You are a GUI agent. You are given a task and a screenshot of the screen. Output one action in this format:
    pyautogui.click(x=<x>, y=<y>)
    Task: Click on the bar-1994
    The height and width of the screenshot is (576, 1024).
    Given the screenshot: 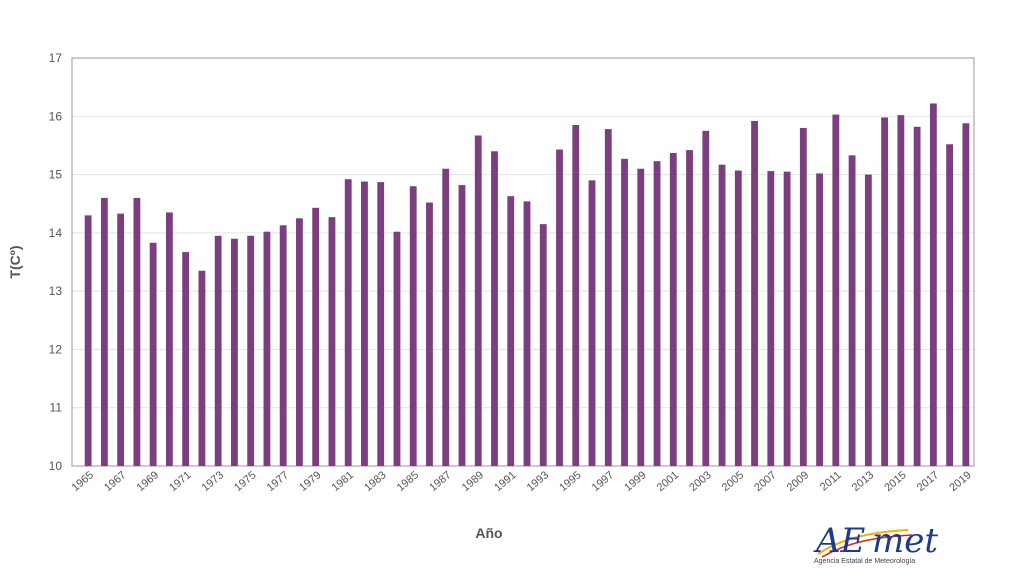 What is the action you would take?
    pyautogui.click(x=559, y=307)
    